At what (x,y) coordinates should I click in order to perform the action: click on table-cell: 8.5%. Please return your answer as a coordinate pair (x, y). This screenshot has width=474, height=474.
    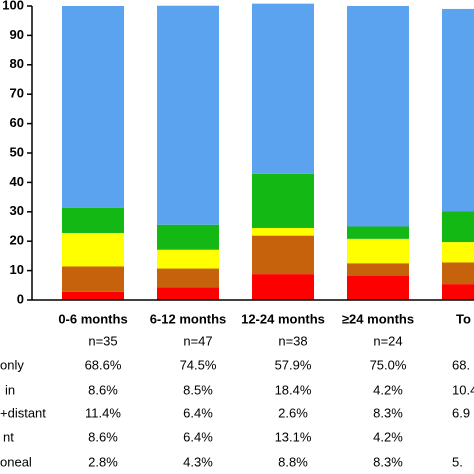
    Looking at the image, I should click on (198, 389).